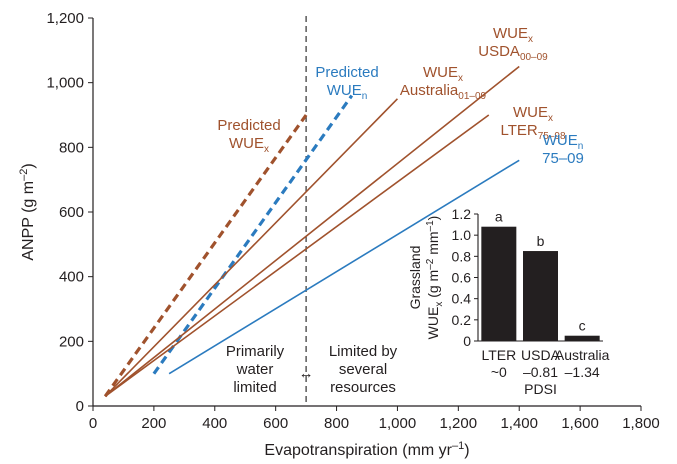 Image resolution: width=677 pixels, height=464 pixels. What do you see at coordinates (435, 278) in the screenshot?
I see `inset-y-title-line2: WUEx (g m–2 mm–1)` at bounding box center [435, 278].